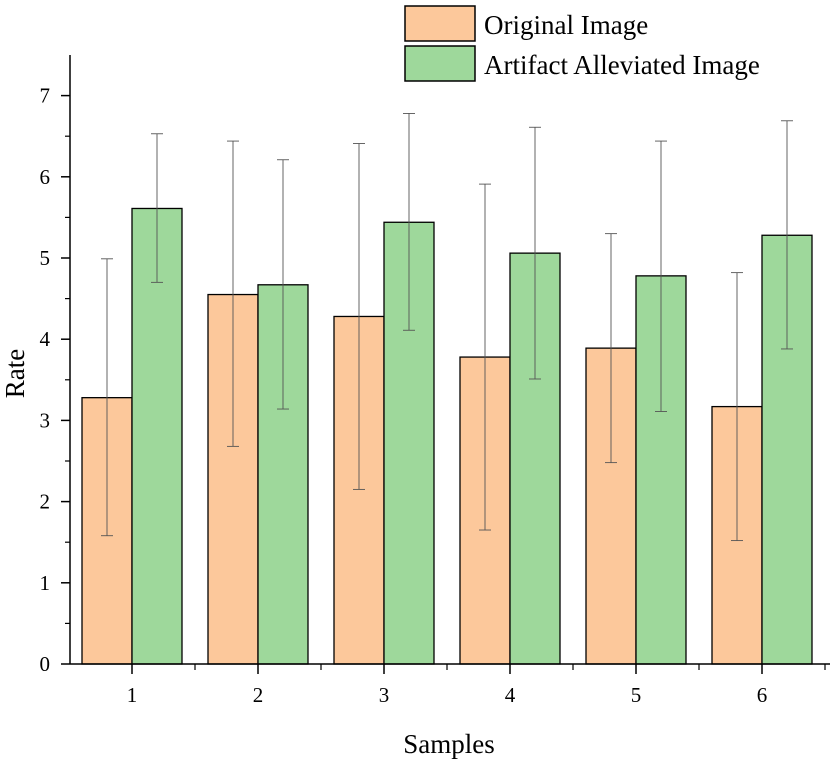 This screenshot has height=760, width=830. Describe the element at coordinates (55, 380) in the screenshot. I see `y-ticks: 0 1 2 3 4 5 6 7` at that location.